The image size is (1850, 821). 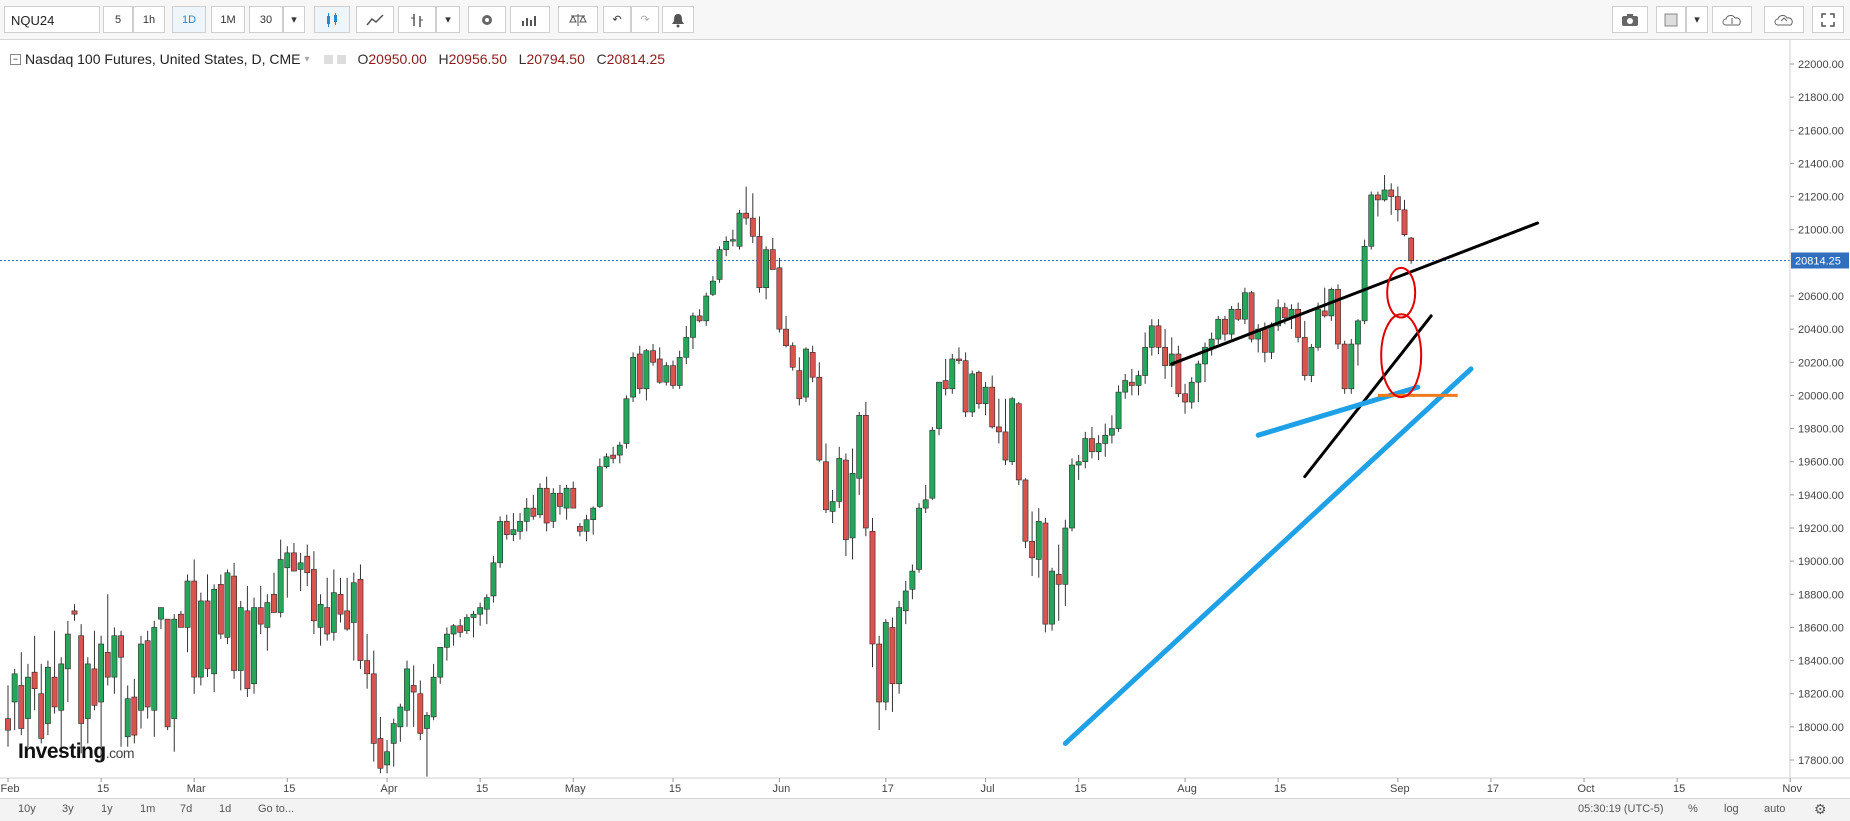 I want to click on compare-scale-icon, so click(x=578, y=19).